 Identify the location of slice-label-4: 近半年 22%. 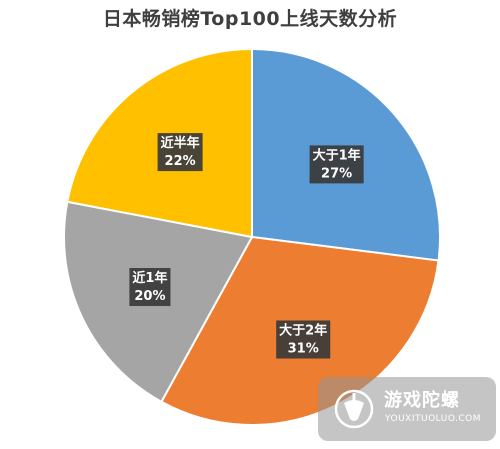
(180, 152).